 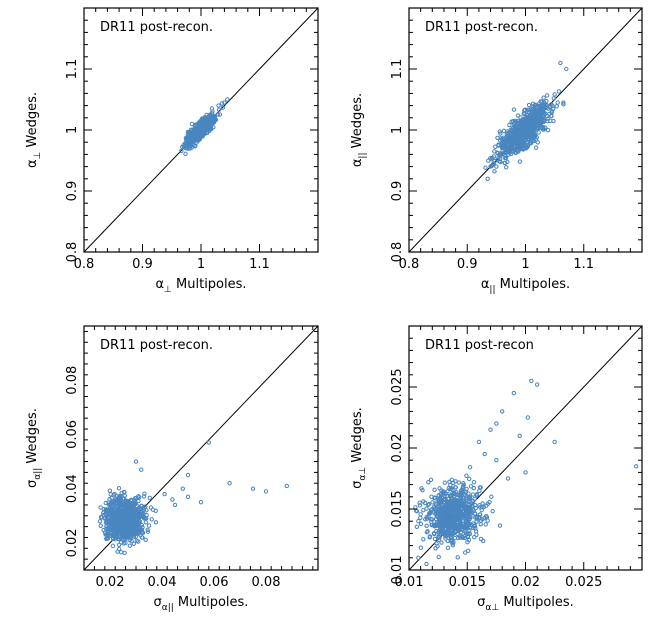 What do you see at coordinates (479, 345) in the screenshot?
I see `panel-title: DR11 post-recon` at bounding box center [479, 345].